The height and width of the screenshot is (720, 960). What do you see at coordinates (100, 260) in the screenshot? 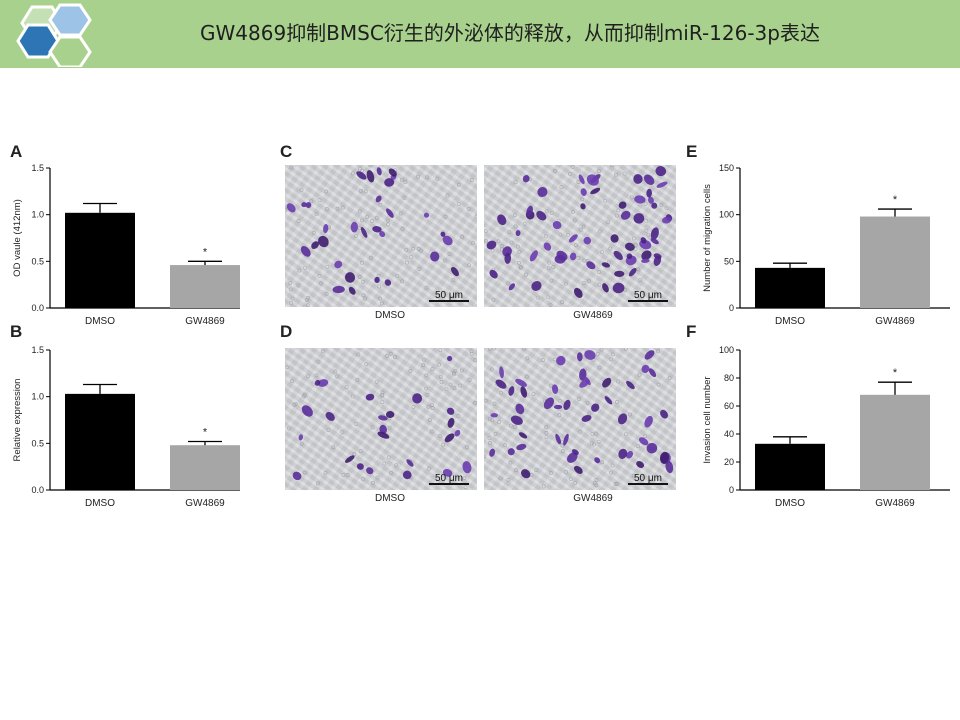
I see `bar-dmso` at bounding box center [100, 260].